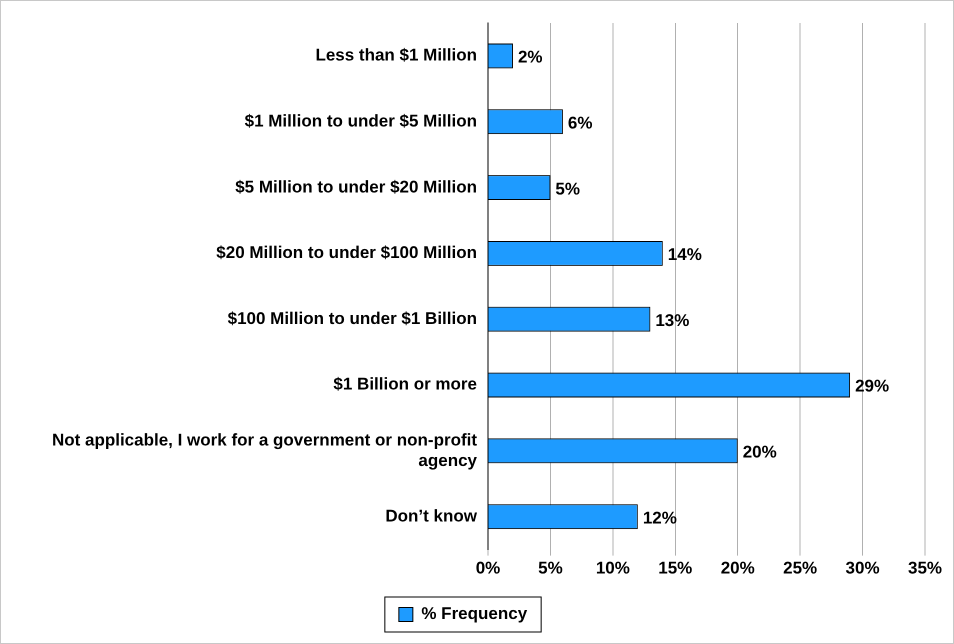  What do you see at coordinates (659, 518) in the screenshot?
I see `data-label: 12%` at bounding box center [659, 518].